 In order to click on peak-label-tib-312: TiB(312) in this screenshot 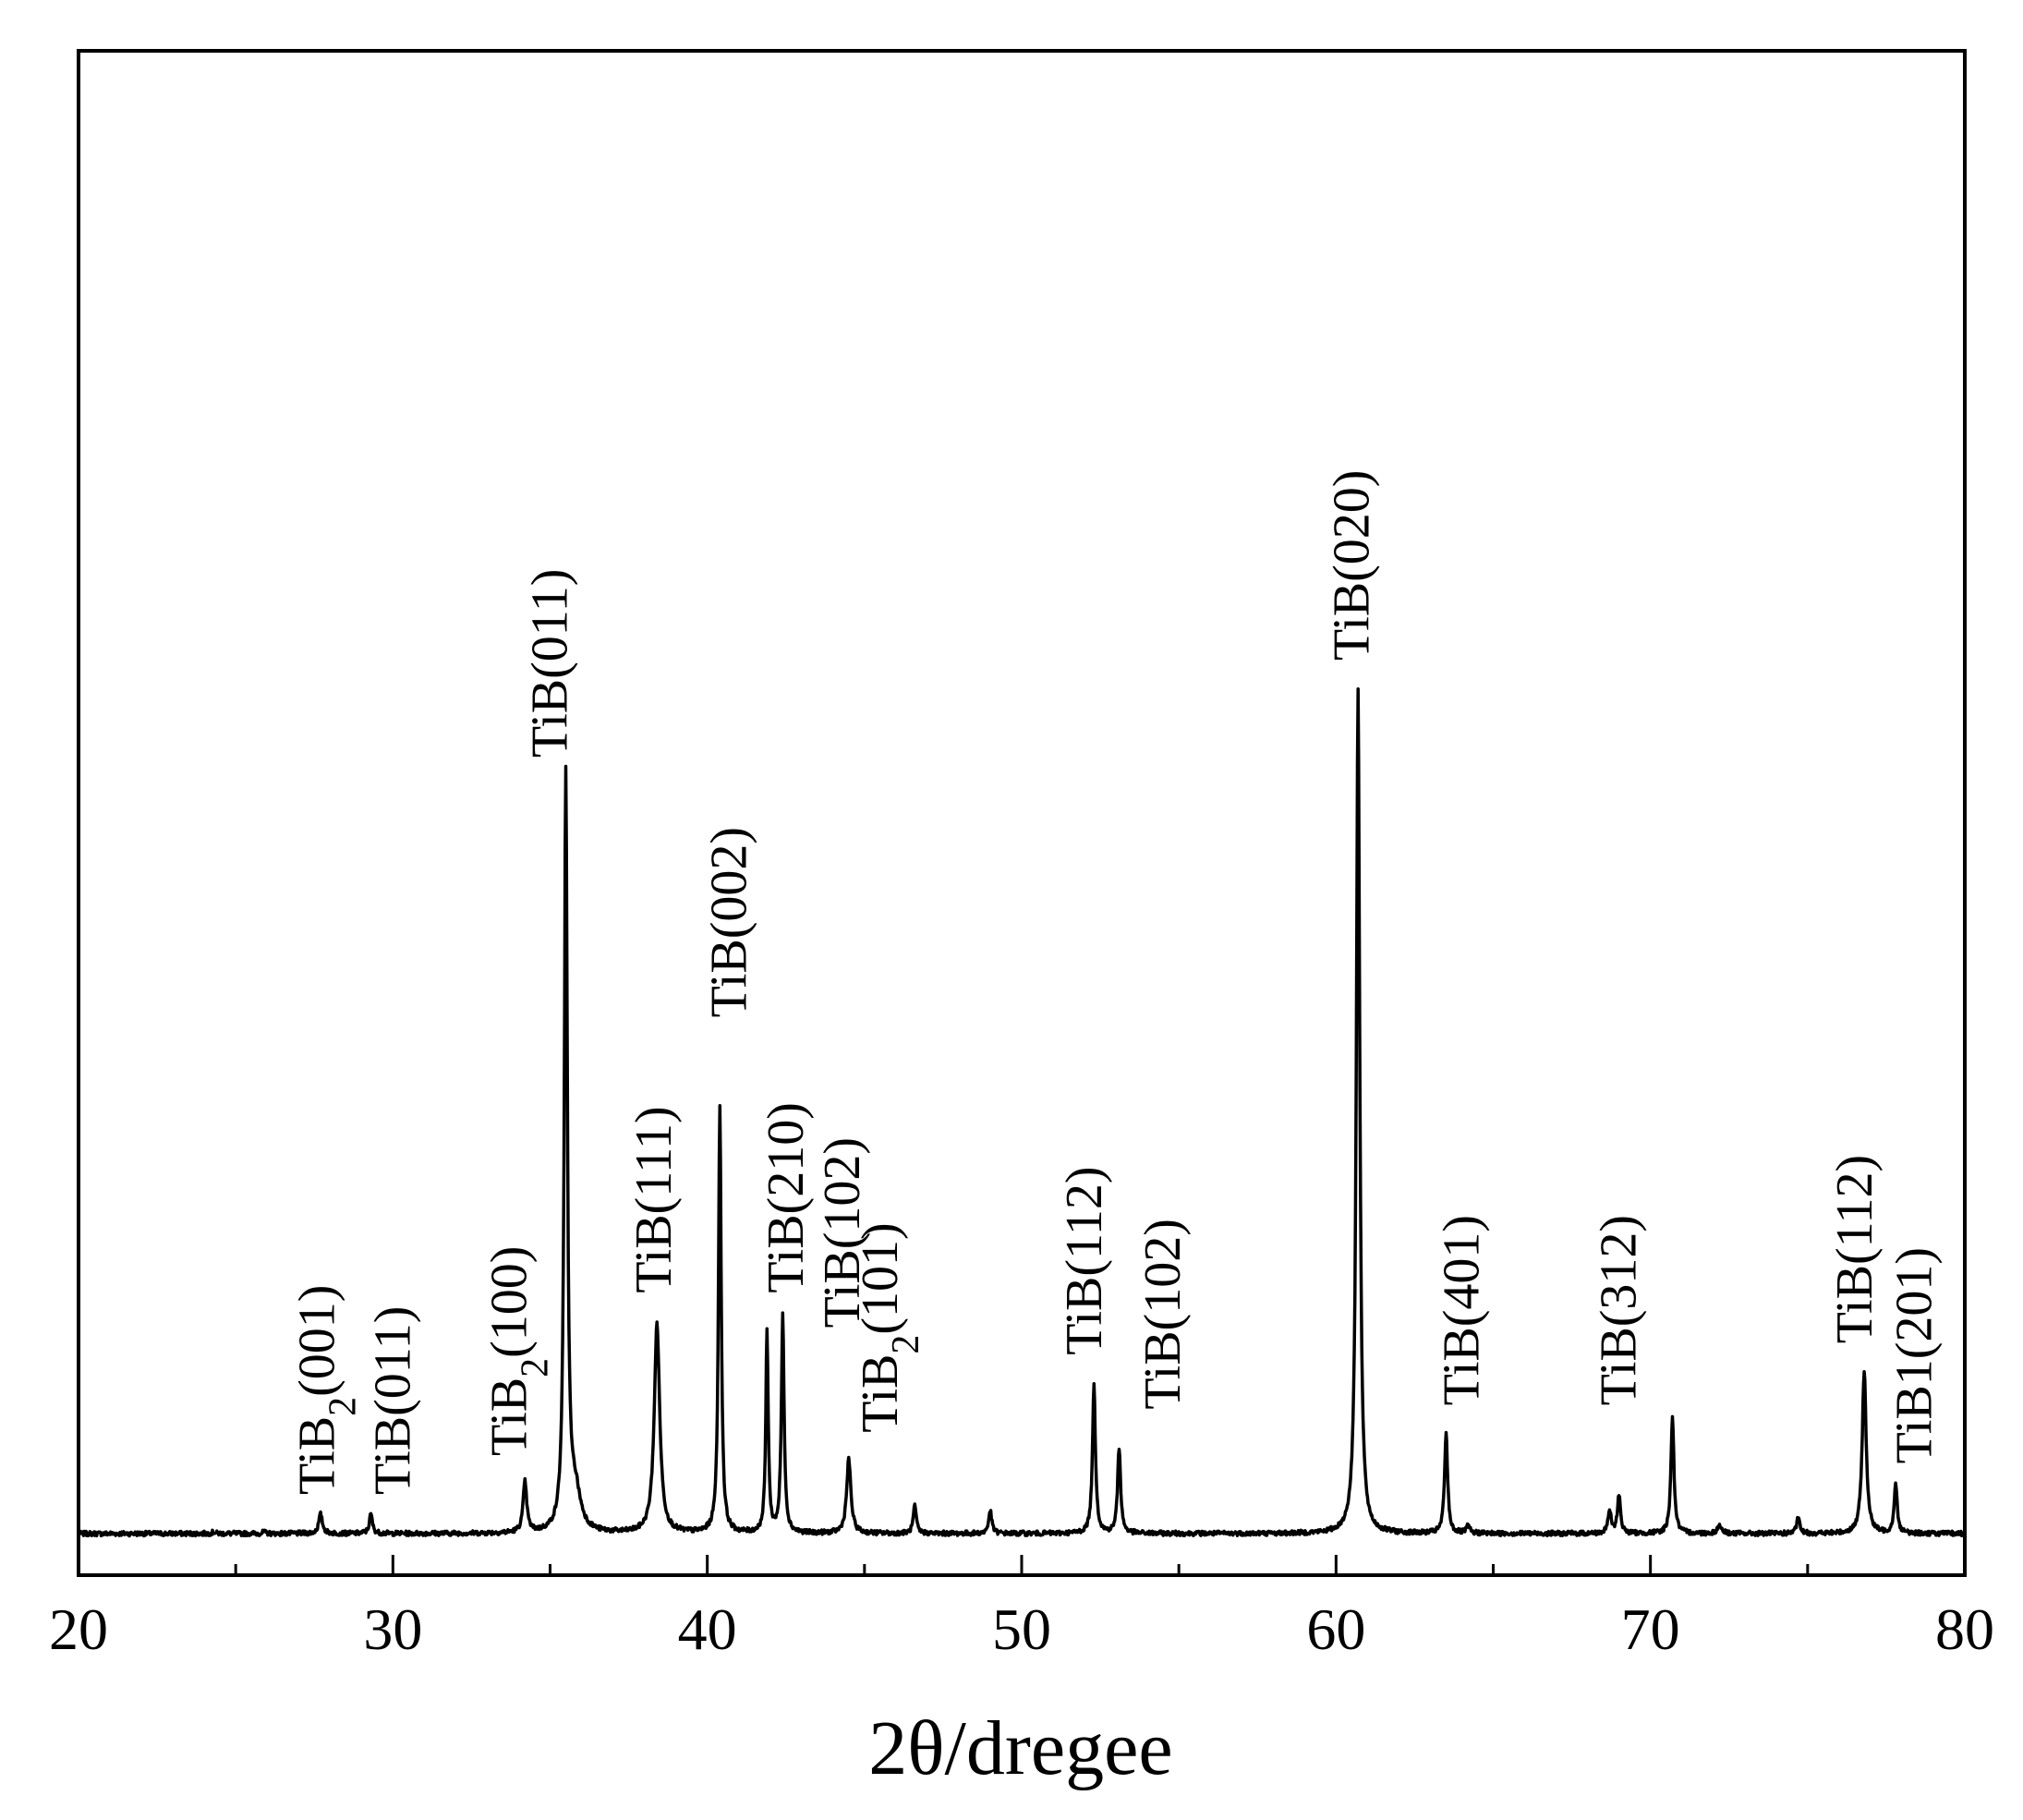, I will do `click(1619, 1310)`.